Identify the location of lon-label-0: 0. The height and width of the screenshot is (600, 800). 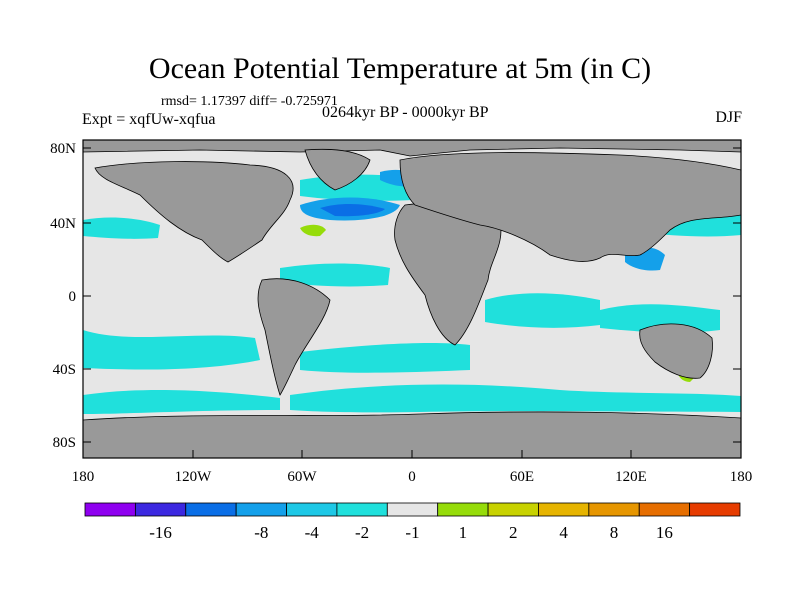
(412, 477).